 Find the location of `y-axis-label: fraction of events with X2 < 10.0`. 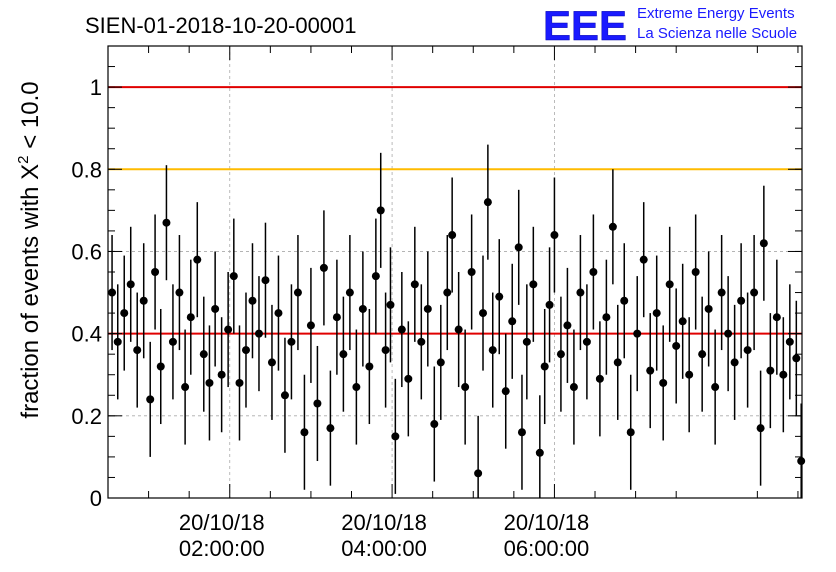

y-axis-label: fraction of events with X2 < 10.0 is located at coordinates (29, 249).